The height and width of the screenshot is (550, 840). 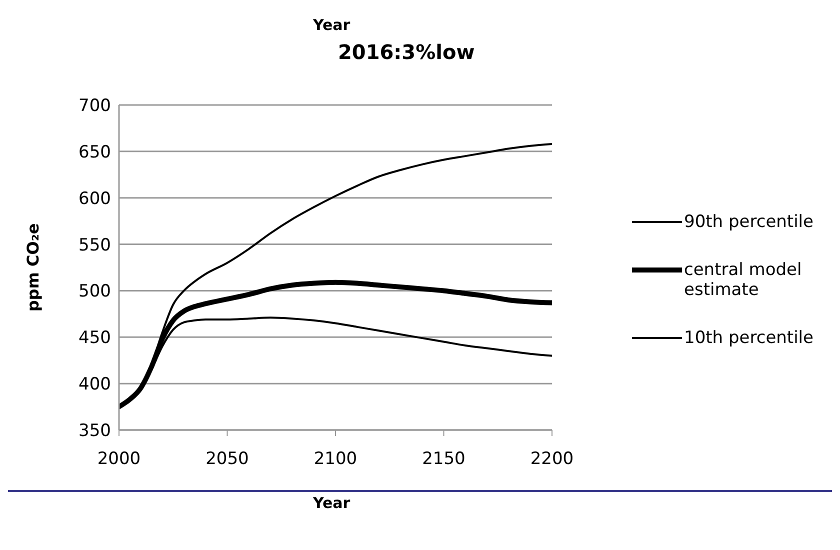 I want to click on y-tick-label: 700, so click(x=94, y=106).